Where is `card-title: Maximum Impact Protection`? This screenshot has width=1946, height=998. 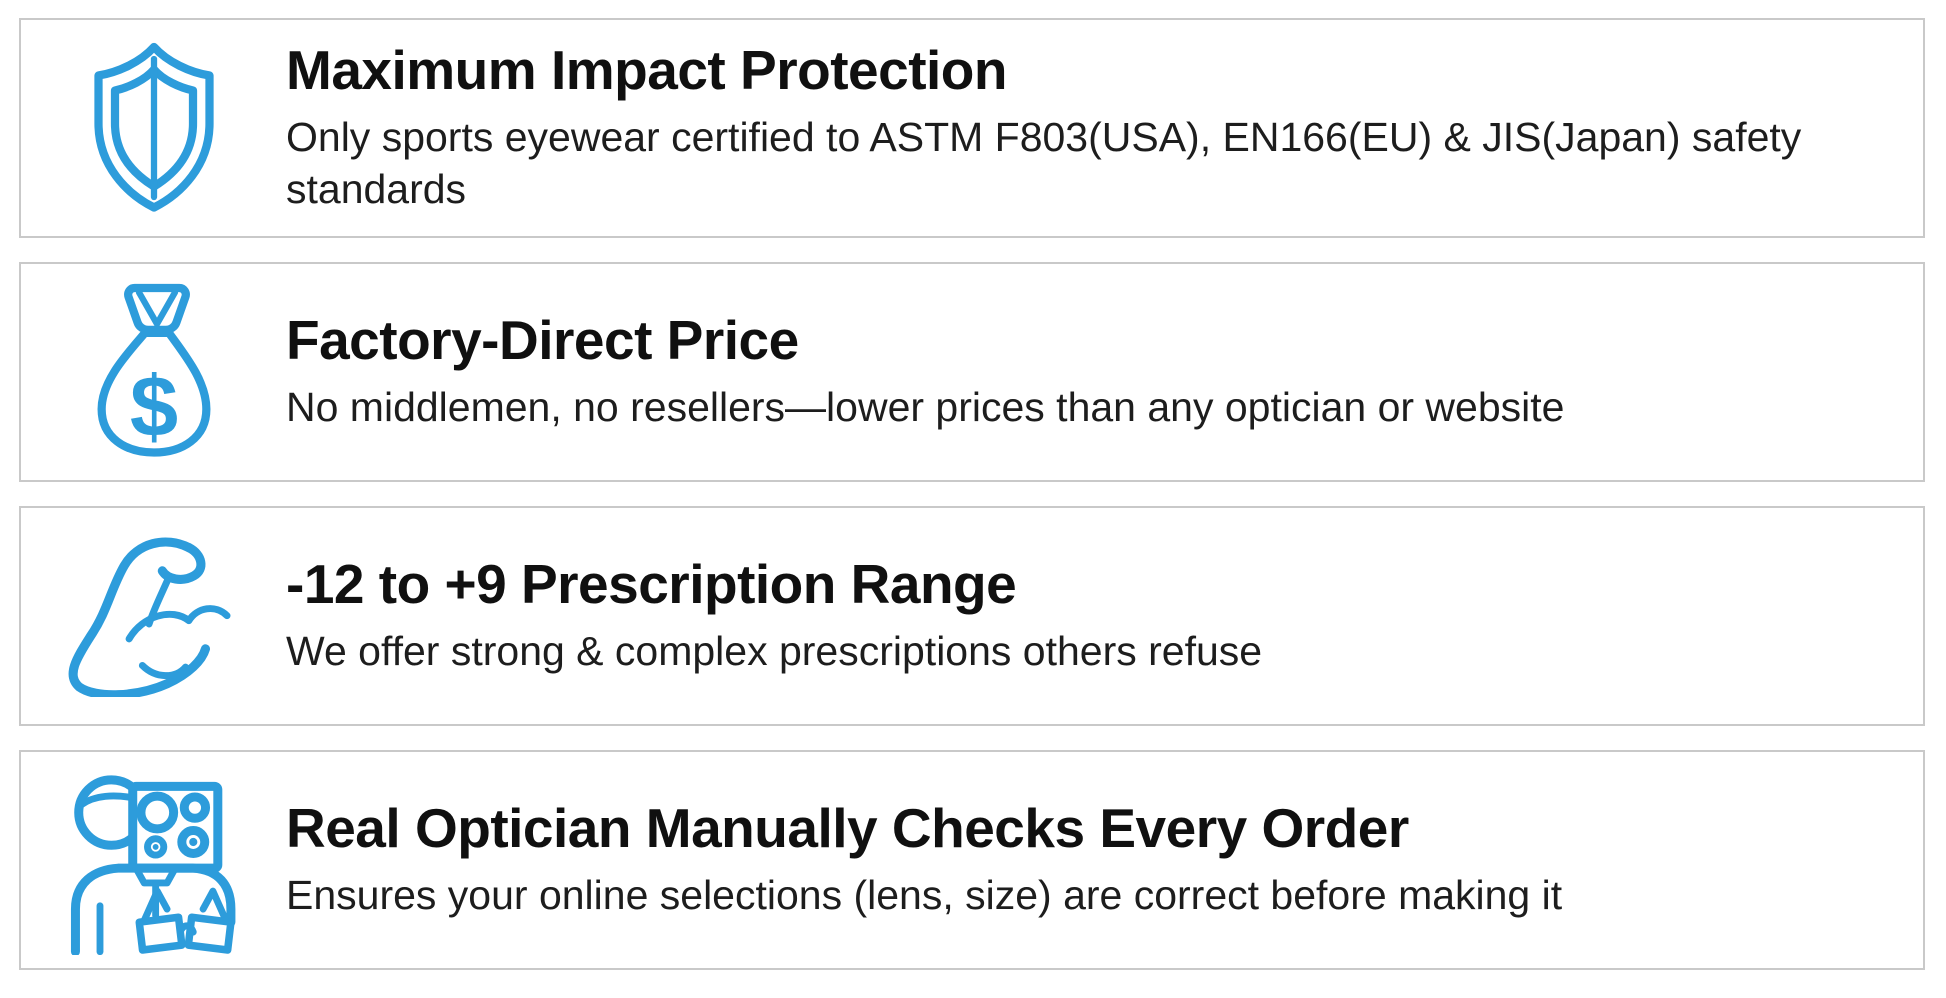
card-title: Maximum Impact Protection is located at coordinates (646, 70).